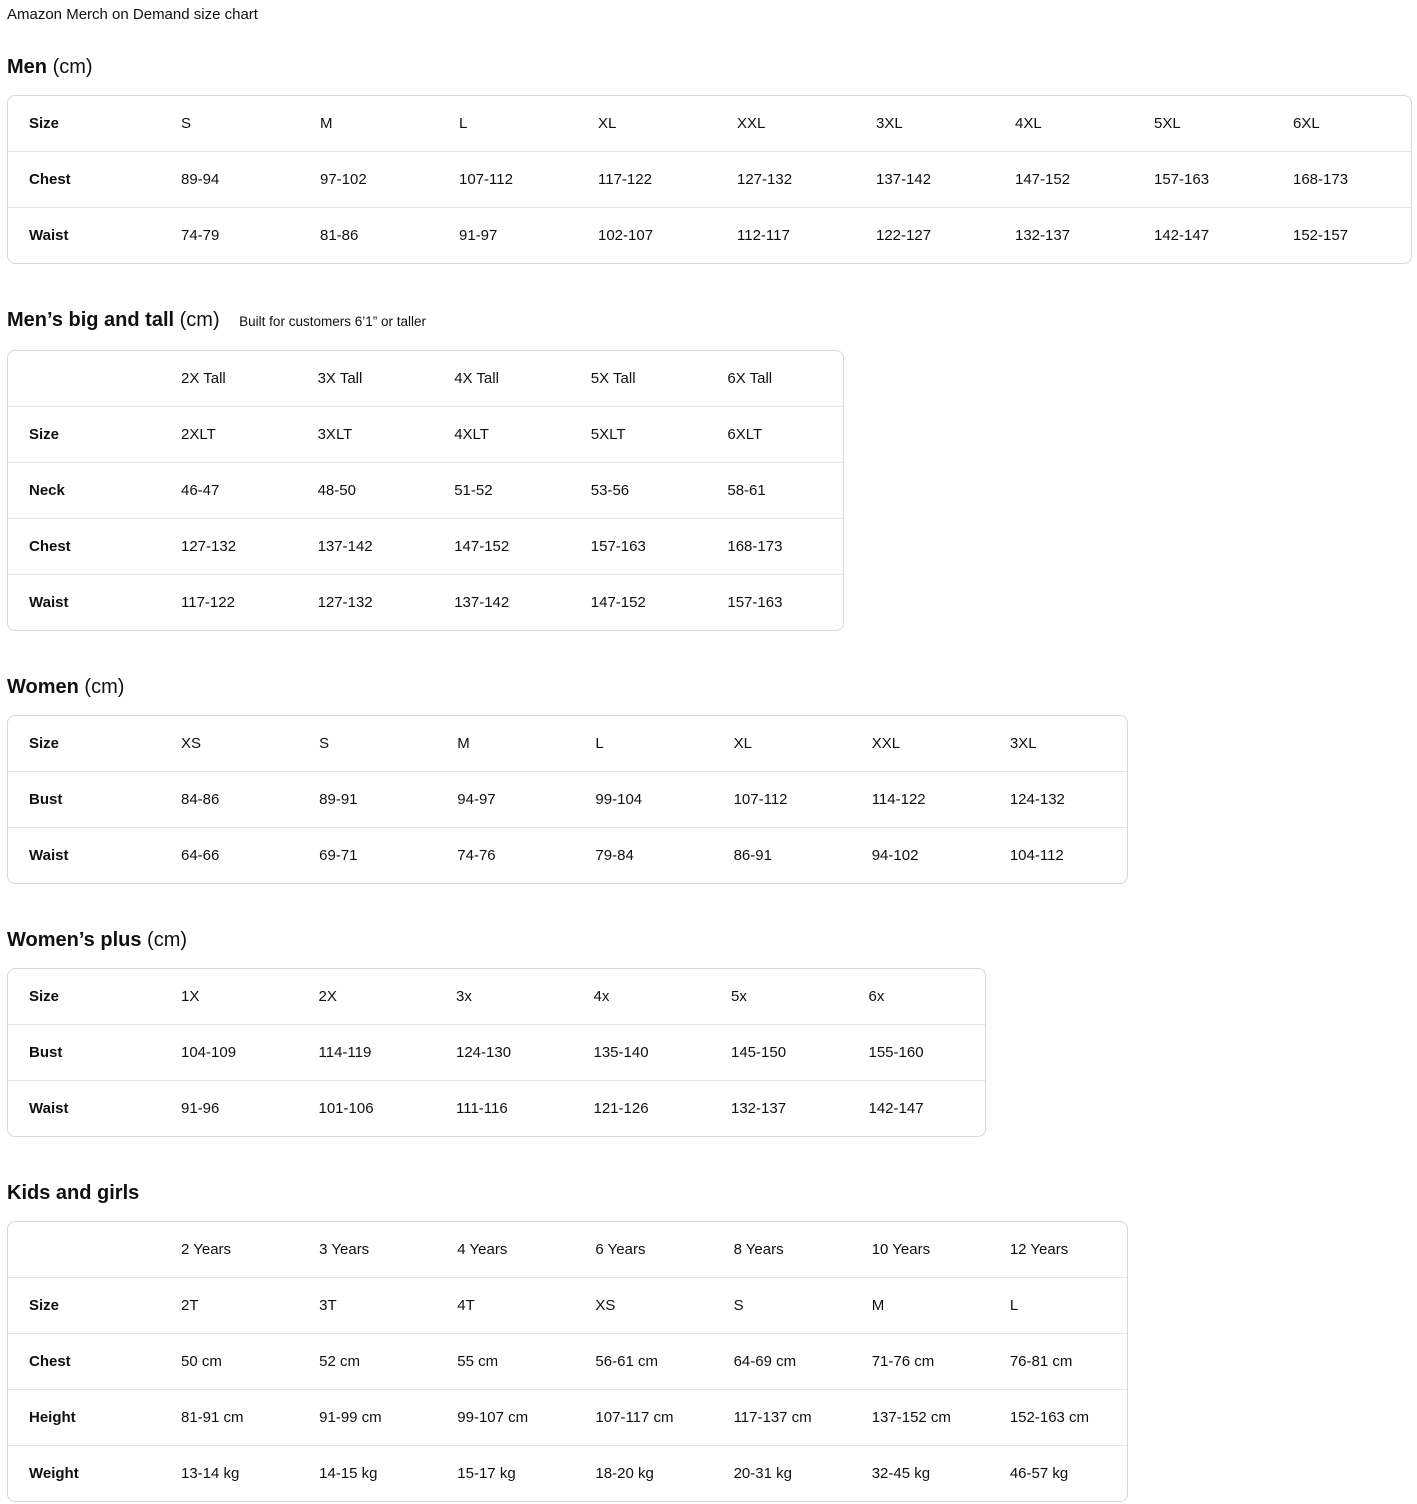 The image size is (1417, 1504). Describe the element at coordinates (710, 1193) in the screenshot. I see `section-kids-heading: Kids and girls` at that location.